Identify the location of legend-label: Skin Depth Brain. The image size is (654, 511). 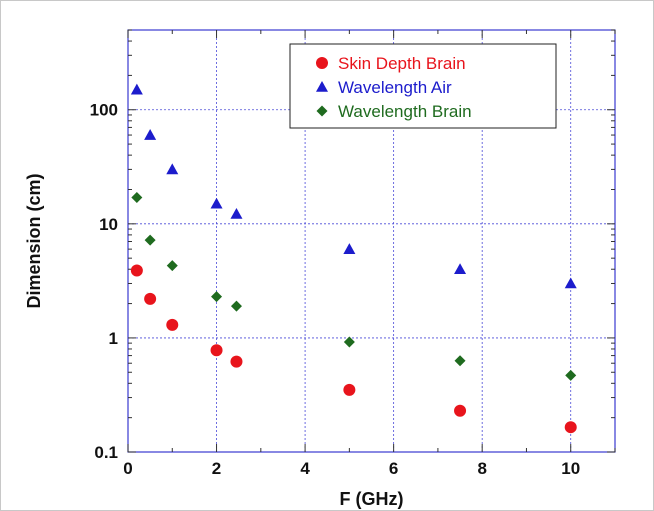
(402, 63).